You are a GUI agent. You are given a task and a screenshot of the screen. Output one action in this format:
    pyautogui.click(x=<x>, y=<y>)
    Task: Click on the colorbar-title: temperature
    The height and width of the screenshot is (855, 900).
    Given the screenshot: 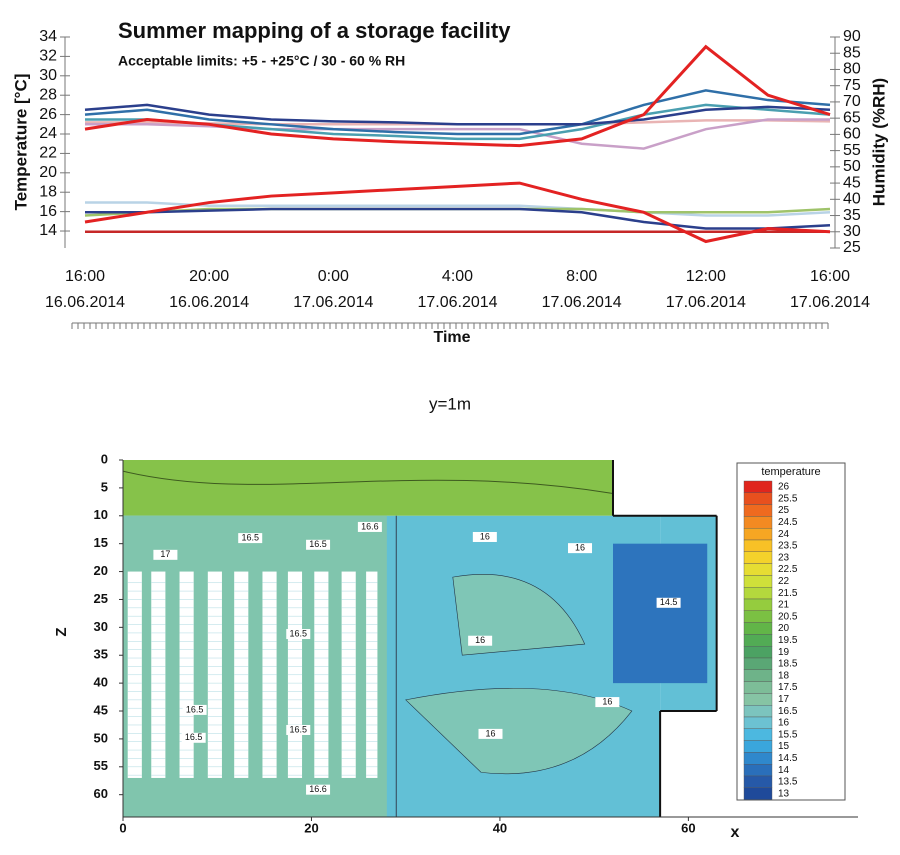 What is the action you would take?
    pyautogui.click(x=790, y=472)
    